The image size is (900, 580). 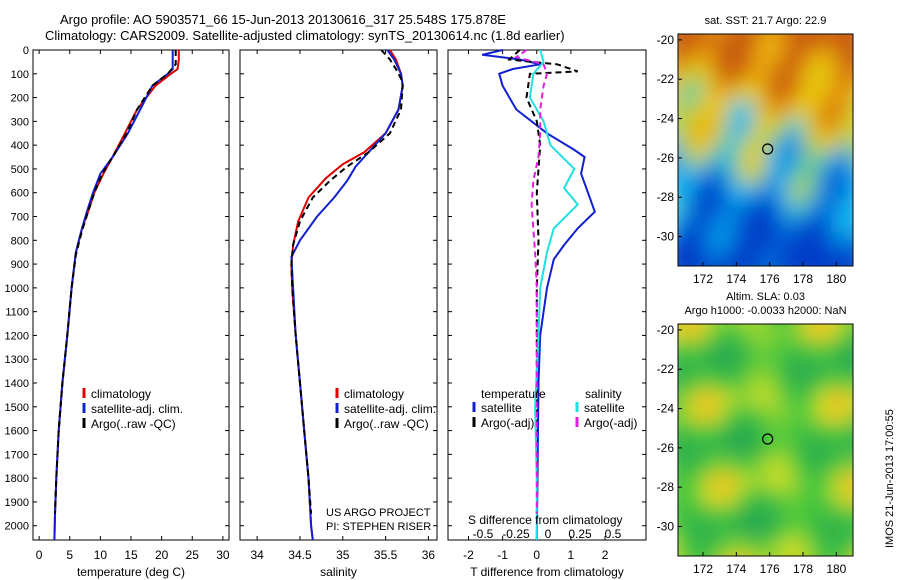 What do you see at coordinates (703, 569) in the screenshot?
I see `x-tick-label: 172` at bounding box center [703, 569].